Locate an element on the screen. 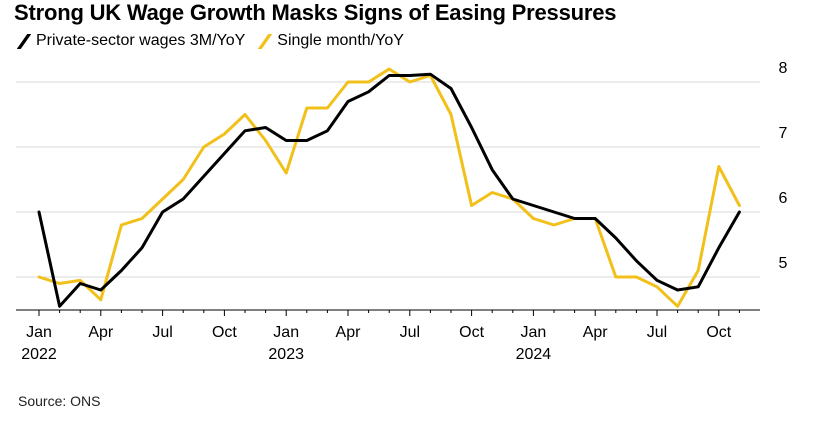 The image size is (818, 421). legend-item-private: Private-sector wages 3M/YoY is located at coordinates (131, 41).